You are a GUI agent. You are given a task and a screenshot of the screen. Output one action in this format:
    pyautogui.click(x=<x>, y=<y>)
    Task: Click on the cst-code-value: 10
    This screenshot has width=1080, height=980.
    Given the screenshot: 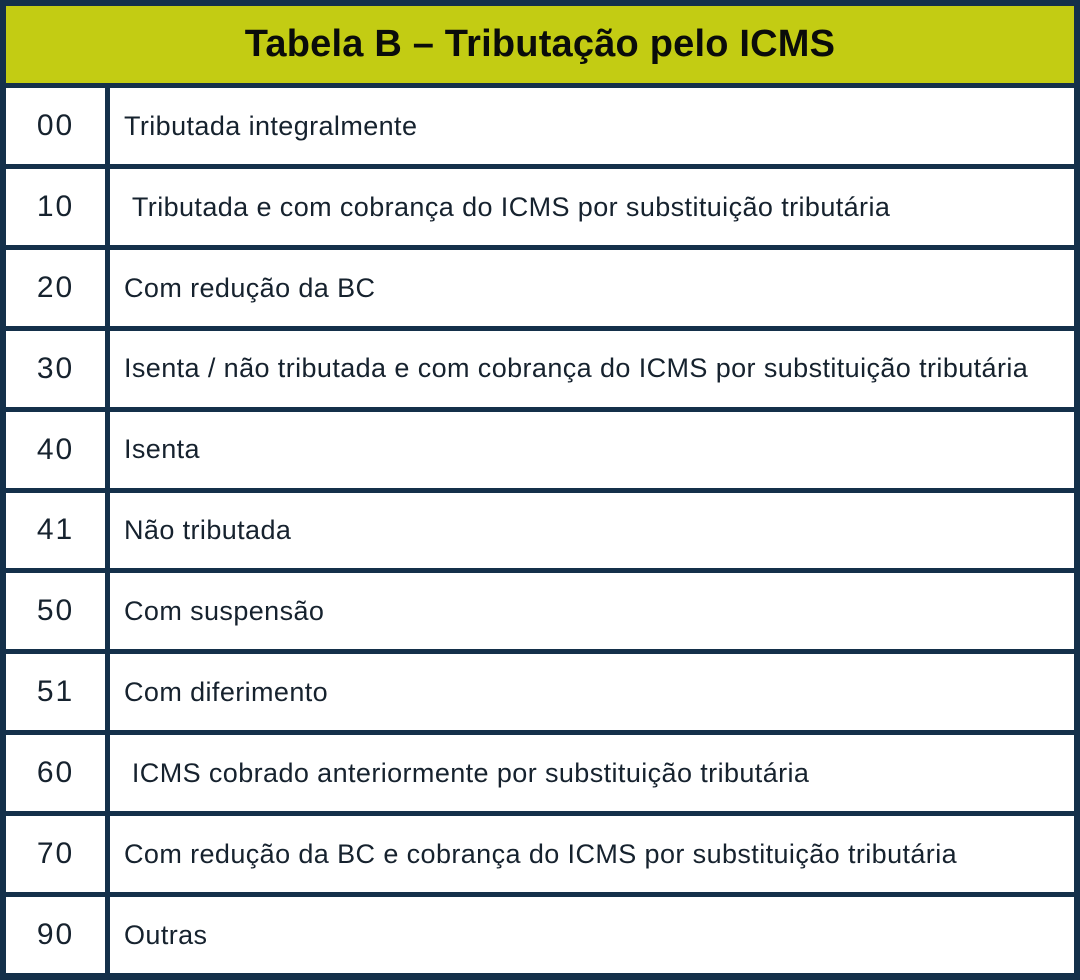 What is the action you would take?
    pyautogui.click(x=55, y=206)
    